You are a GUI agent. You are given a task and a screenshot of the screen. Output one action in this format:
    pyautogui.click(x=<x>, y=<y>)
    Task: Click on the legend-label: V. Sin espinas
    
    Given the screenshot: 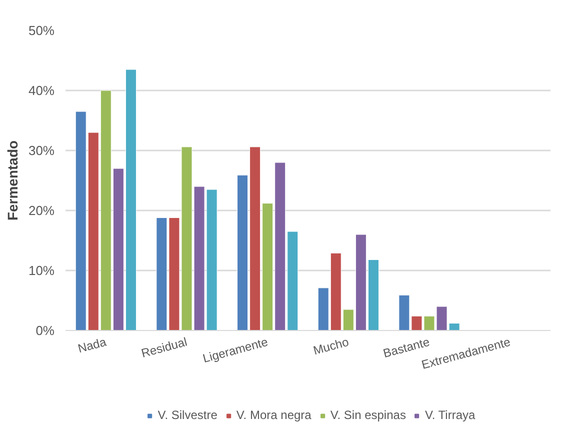 What is the action you would take?
    pyautogui.click(x=368, y=415)
    